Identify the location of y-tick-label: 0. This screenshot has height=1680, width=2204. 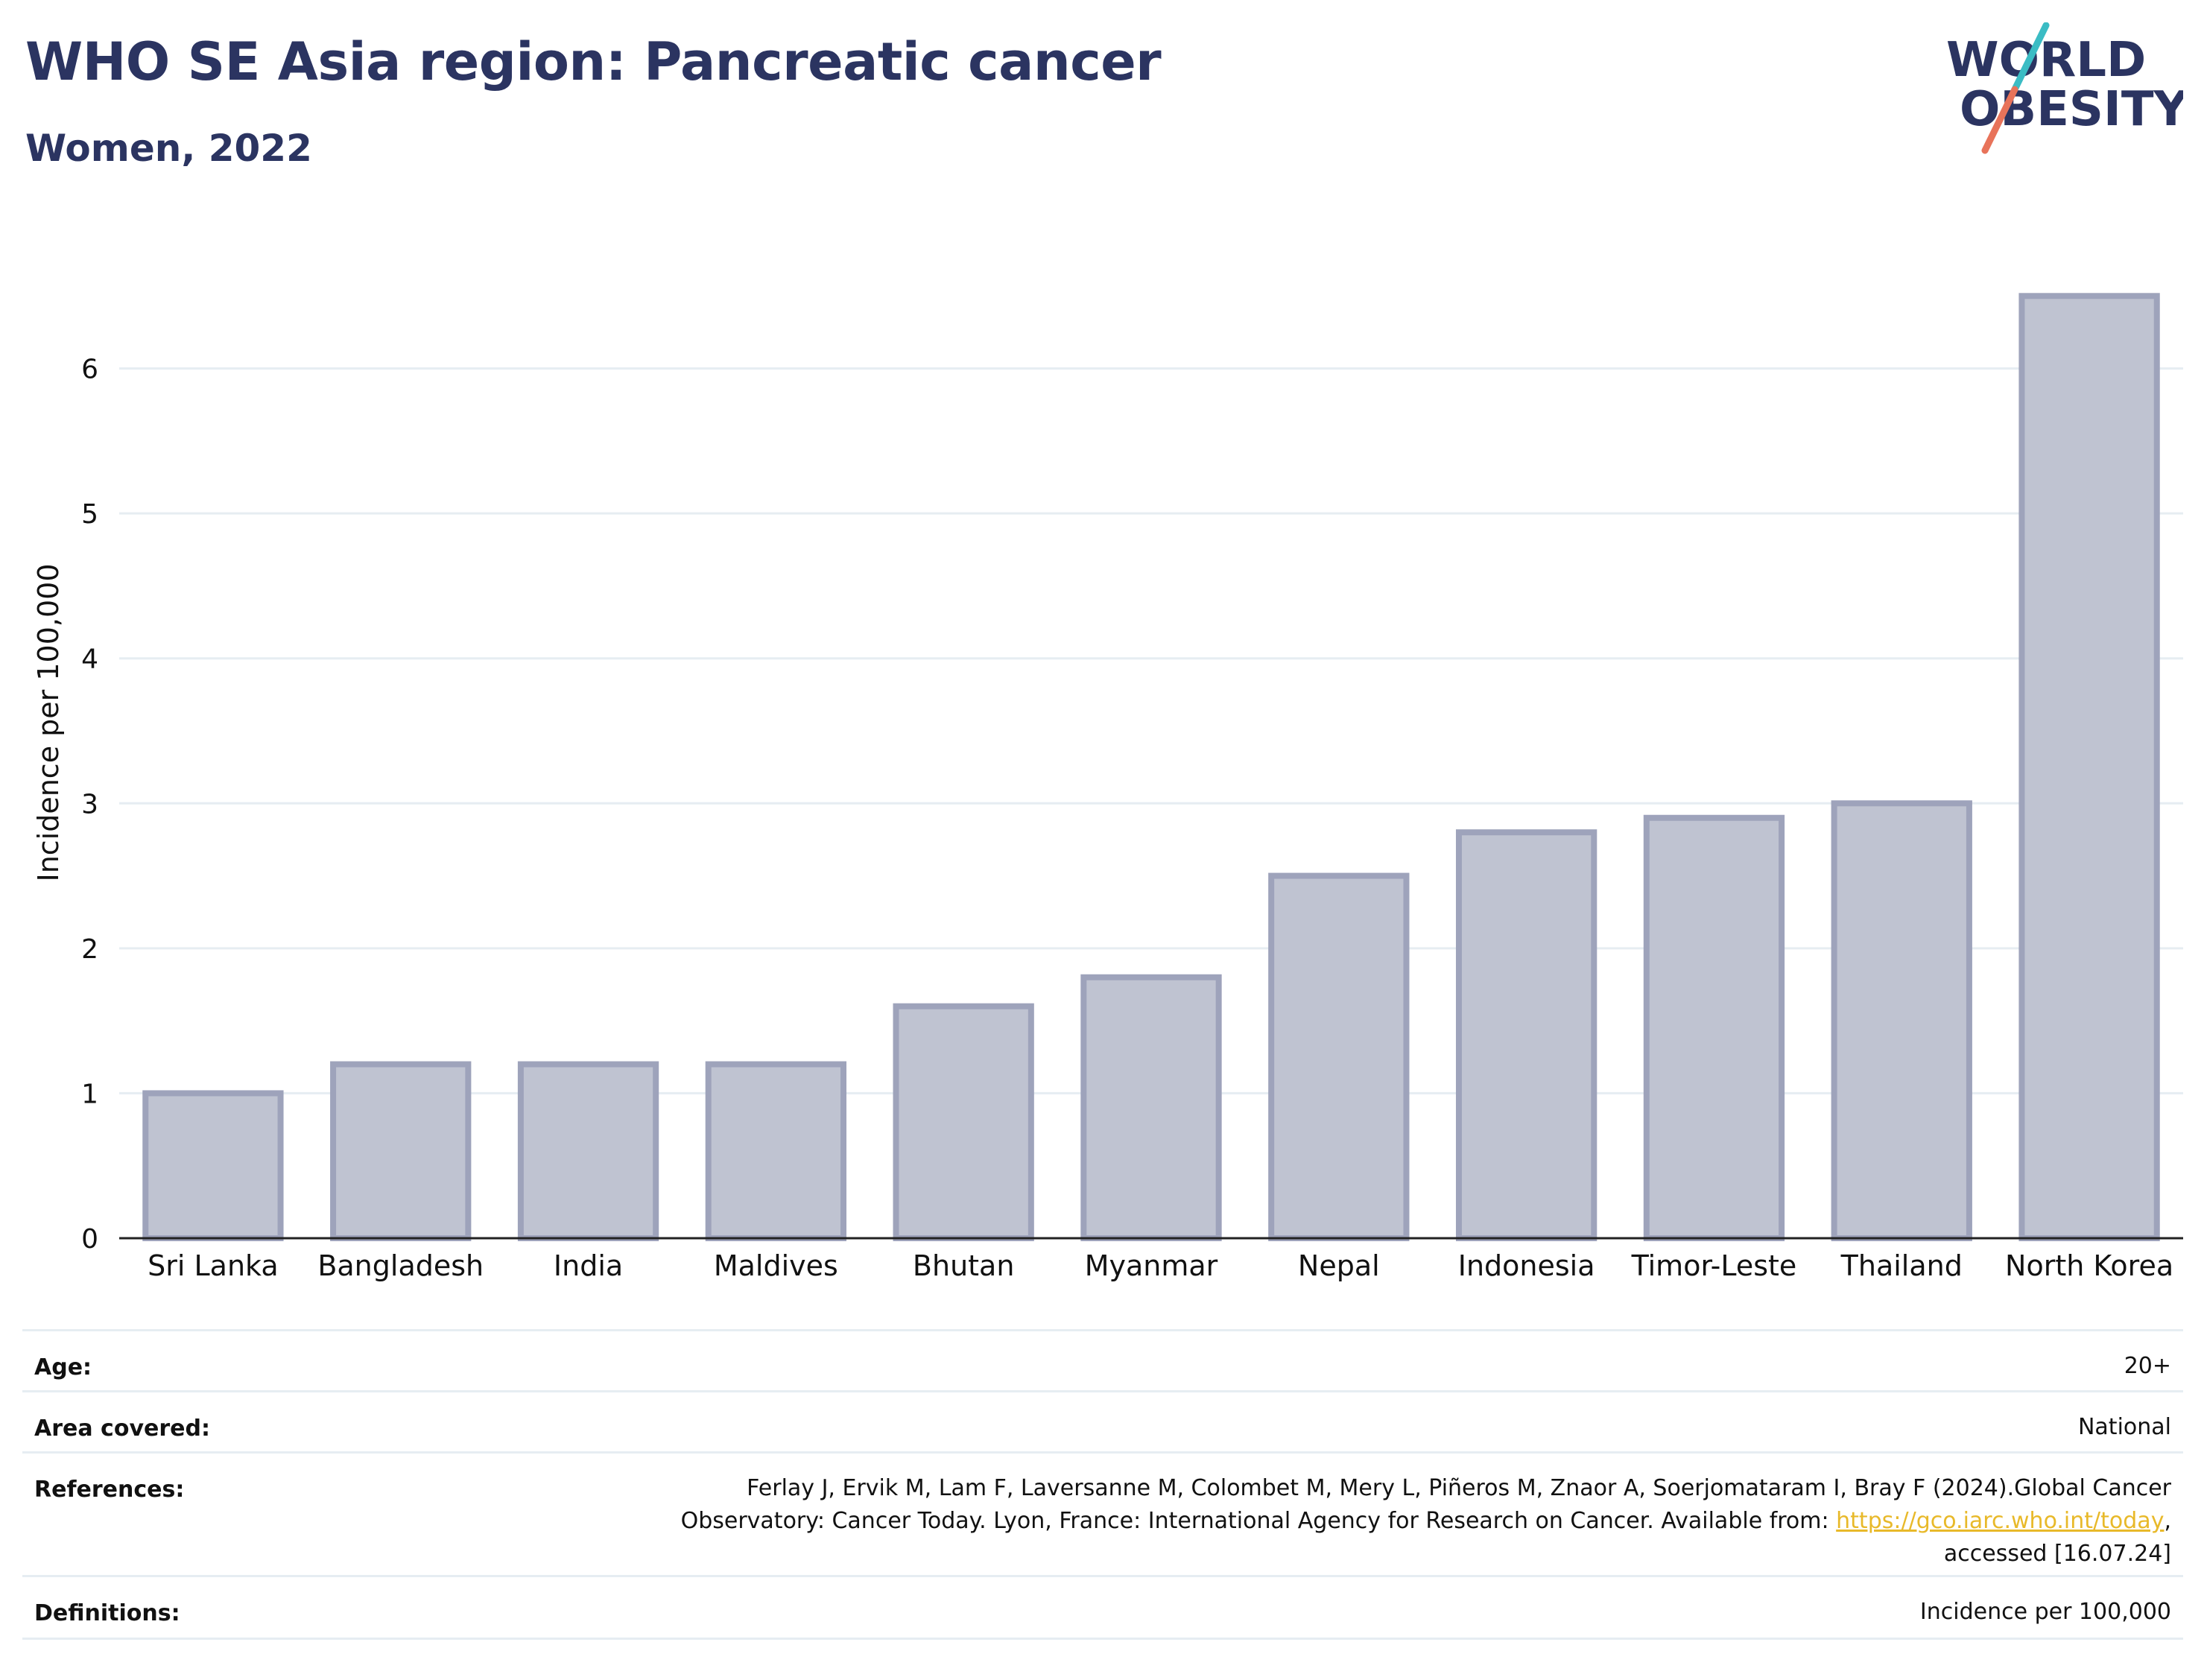
(89, 1239).